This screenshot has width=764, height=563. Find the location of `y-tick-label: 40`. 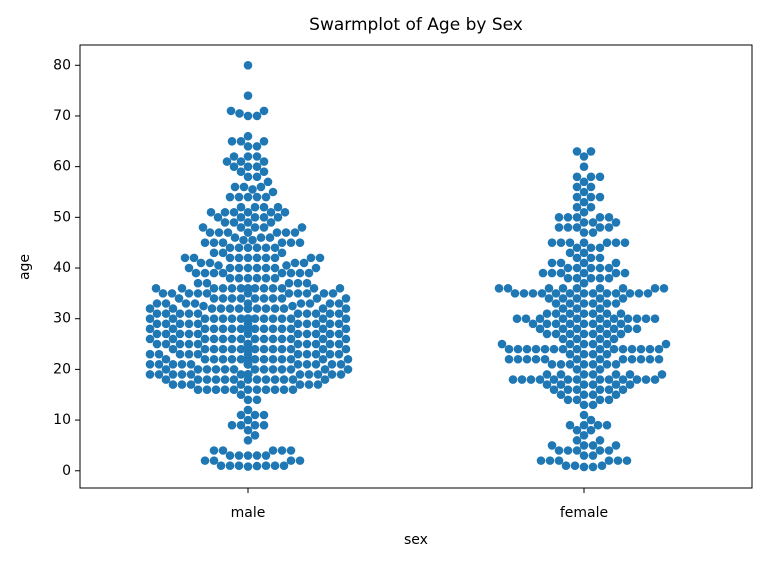

y-tick-label: 40 is located at coordinates (62, 268).